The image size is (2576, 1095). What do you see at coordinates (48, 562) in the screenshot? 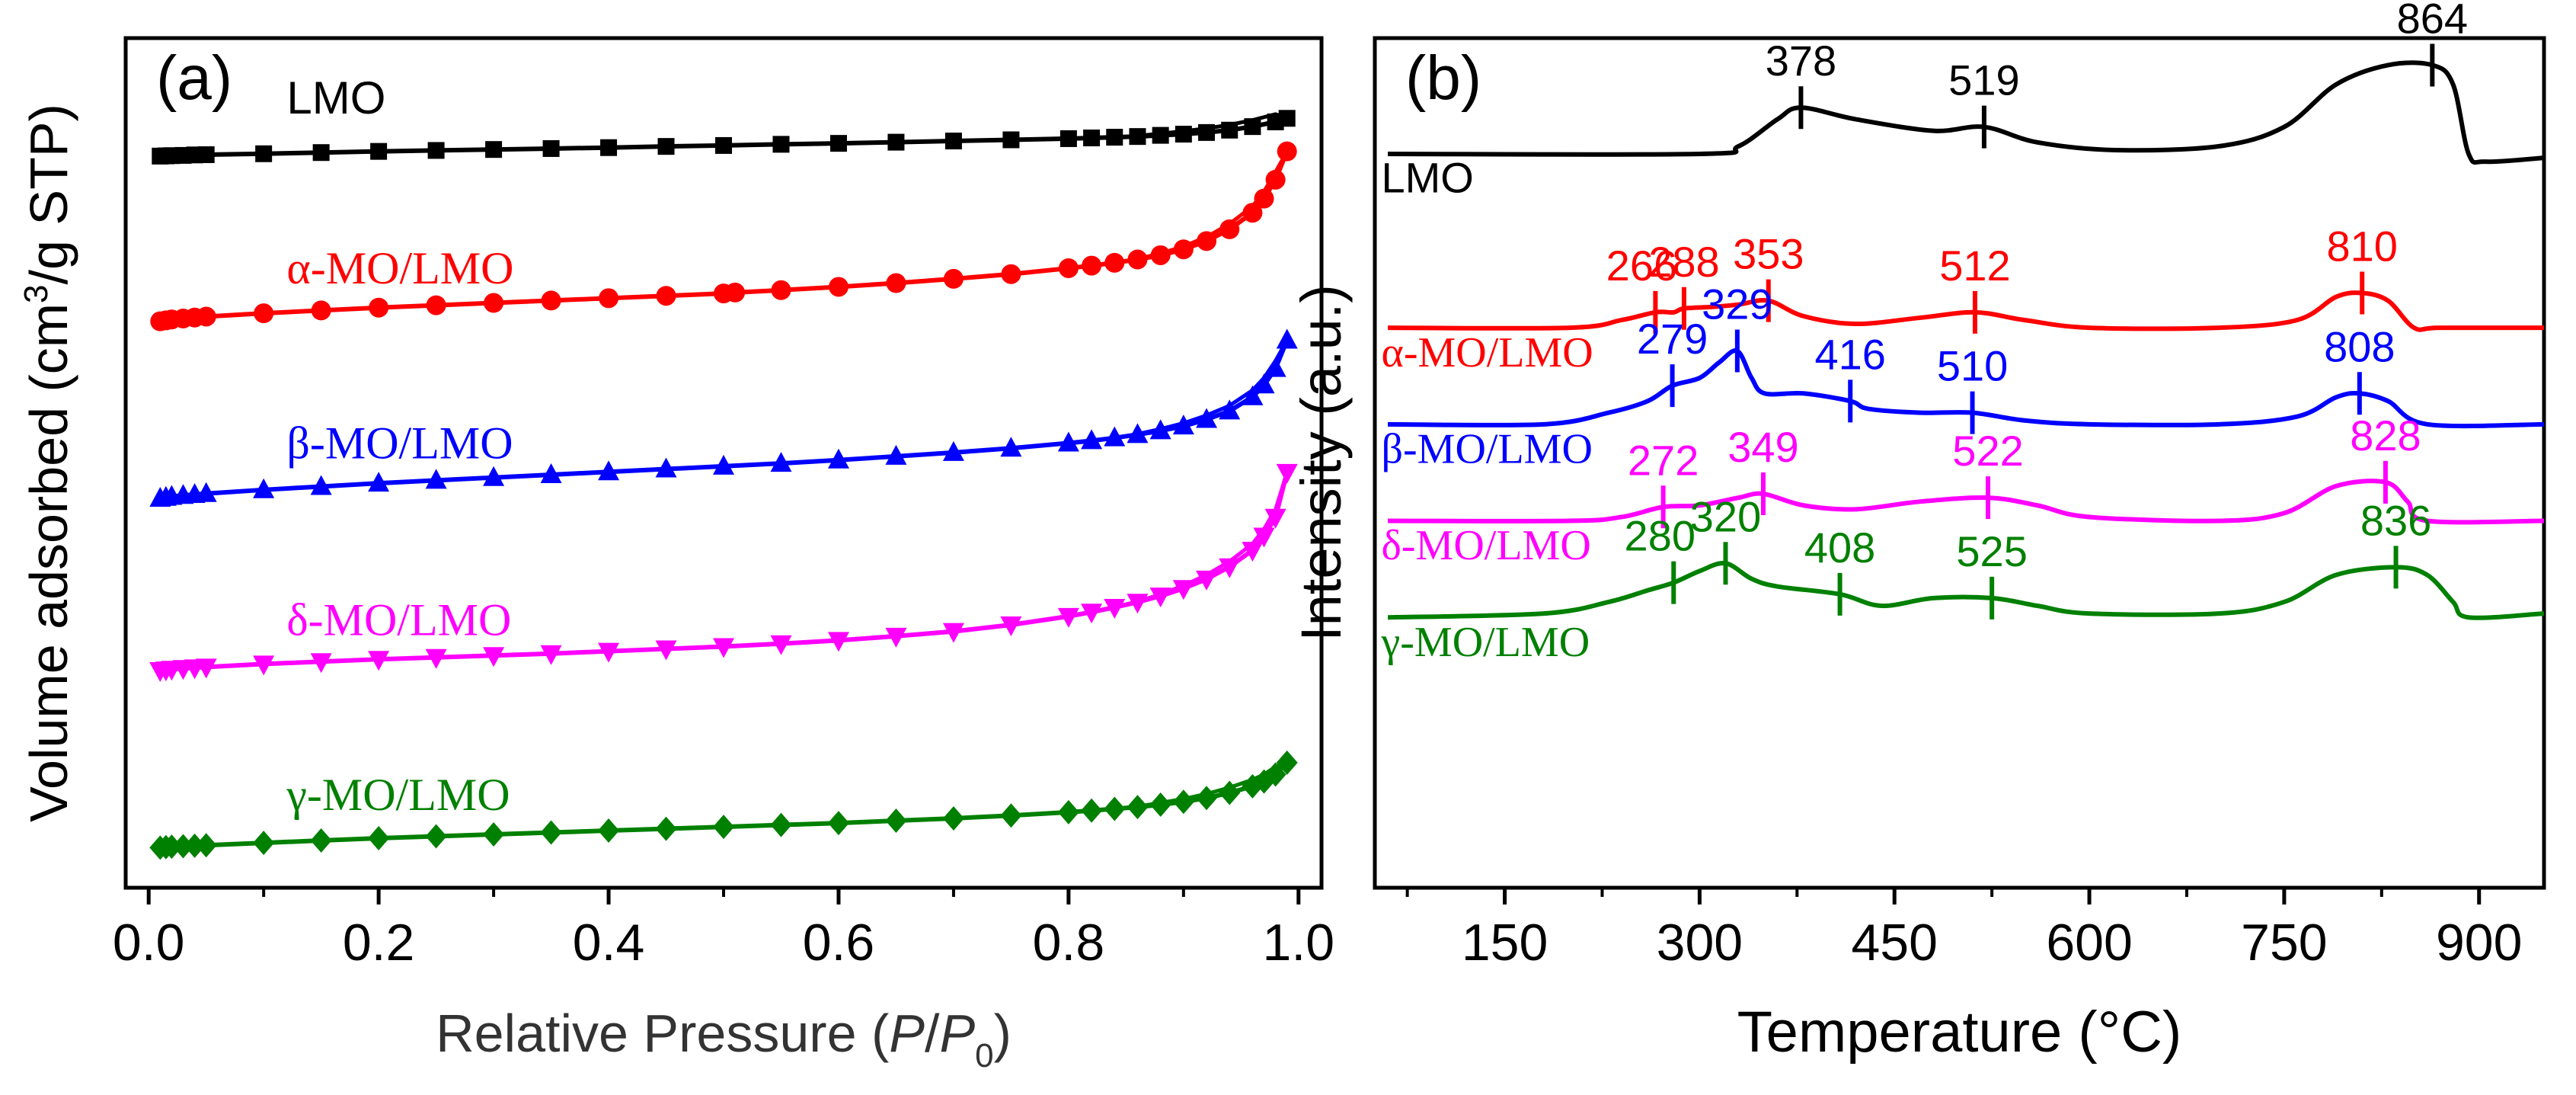
I see `y-label-text: Volume adsorbed (cm` at bounding box center [48, 562].